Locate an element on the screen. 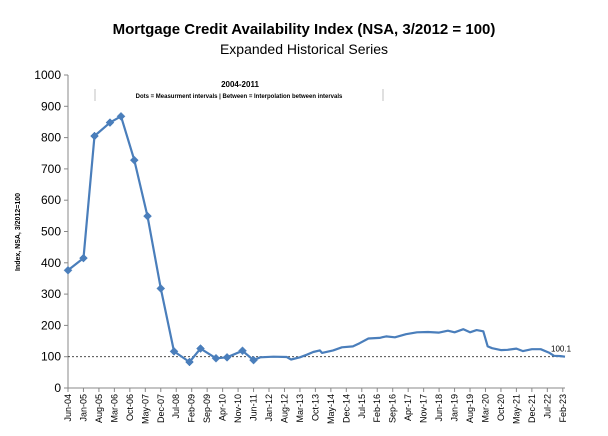 The image size is (608, 436). x-tick-label: May-21 is located at coordinates (516, 409).